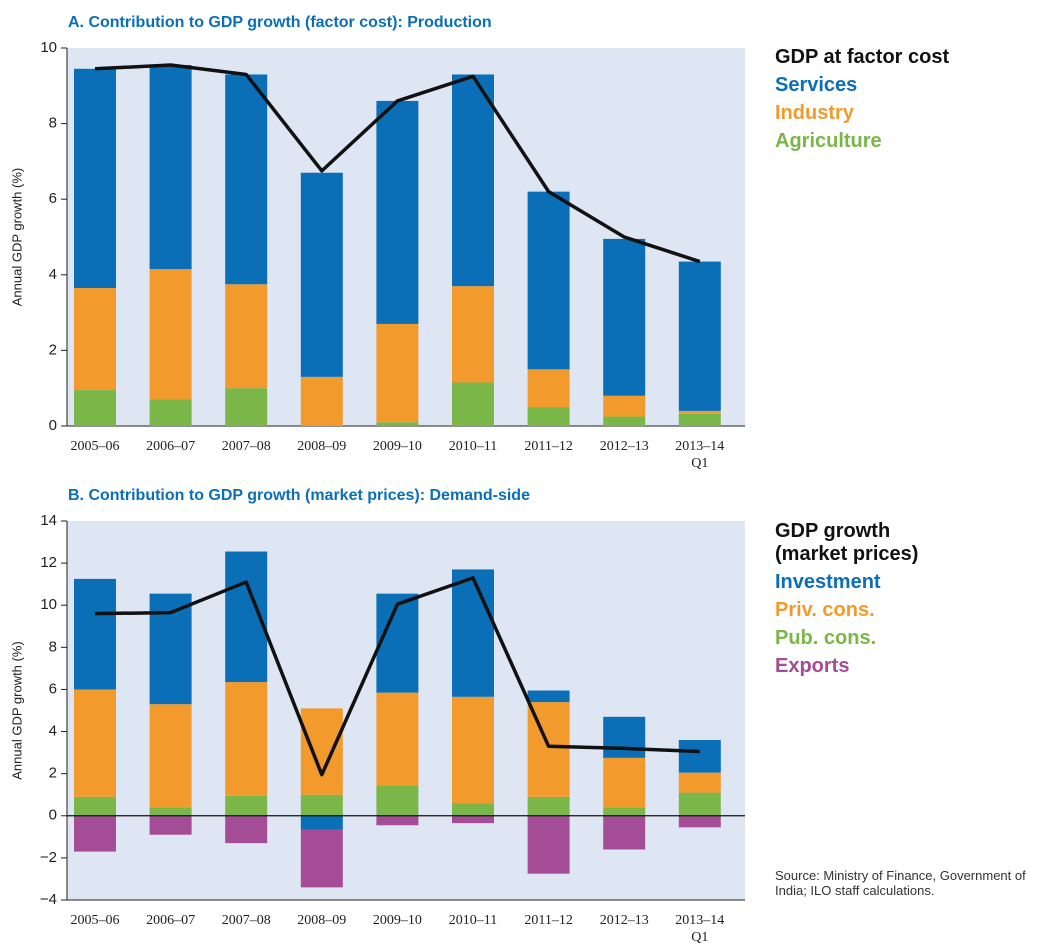 The width and height of the screenshot is (1057, 949). What do you see at coordinates (847, 542) in the screenshot?
I see `legend-entry: GDP growth (market prices)` at bounding box center [847, 542].